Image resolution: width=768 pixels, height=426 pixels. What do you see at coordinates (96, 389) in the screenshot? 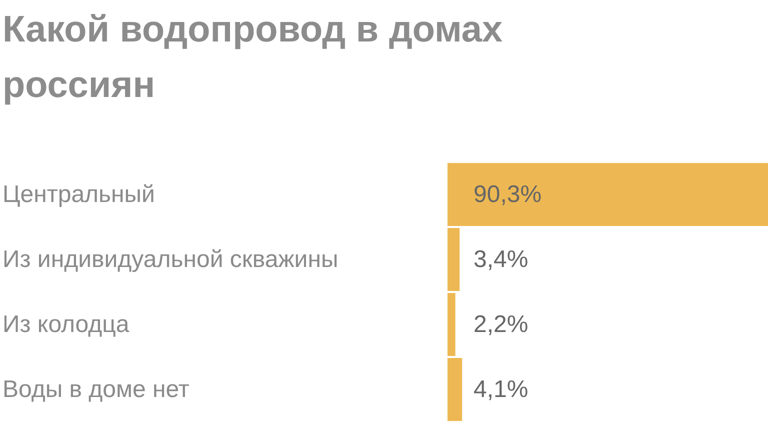
I see `y-tick-label: Воды в доме нет` at bounding box center [96, 389].